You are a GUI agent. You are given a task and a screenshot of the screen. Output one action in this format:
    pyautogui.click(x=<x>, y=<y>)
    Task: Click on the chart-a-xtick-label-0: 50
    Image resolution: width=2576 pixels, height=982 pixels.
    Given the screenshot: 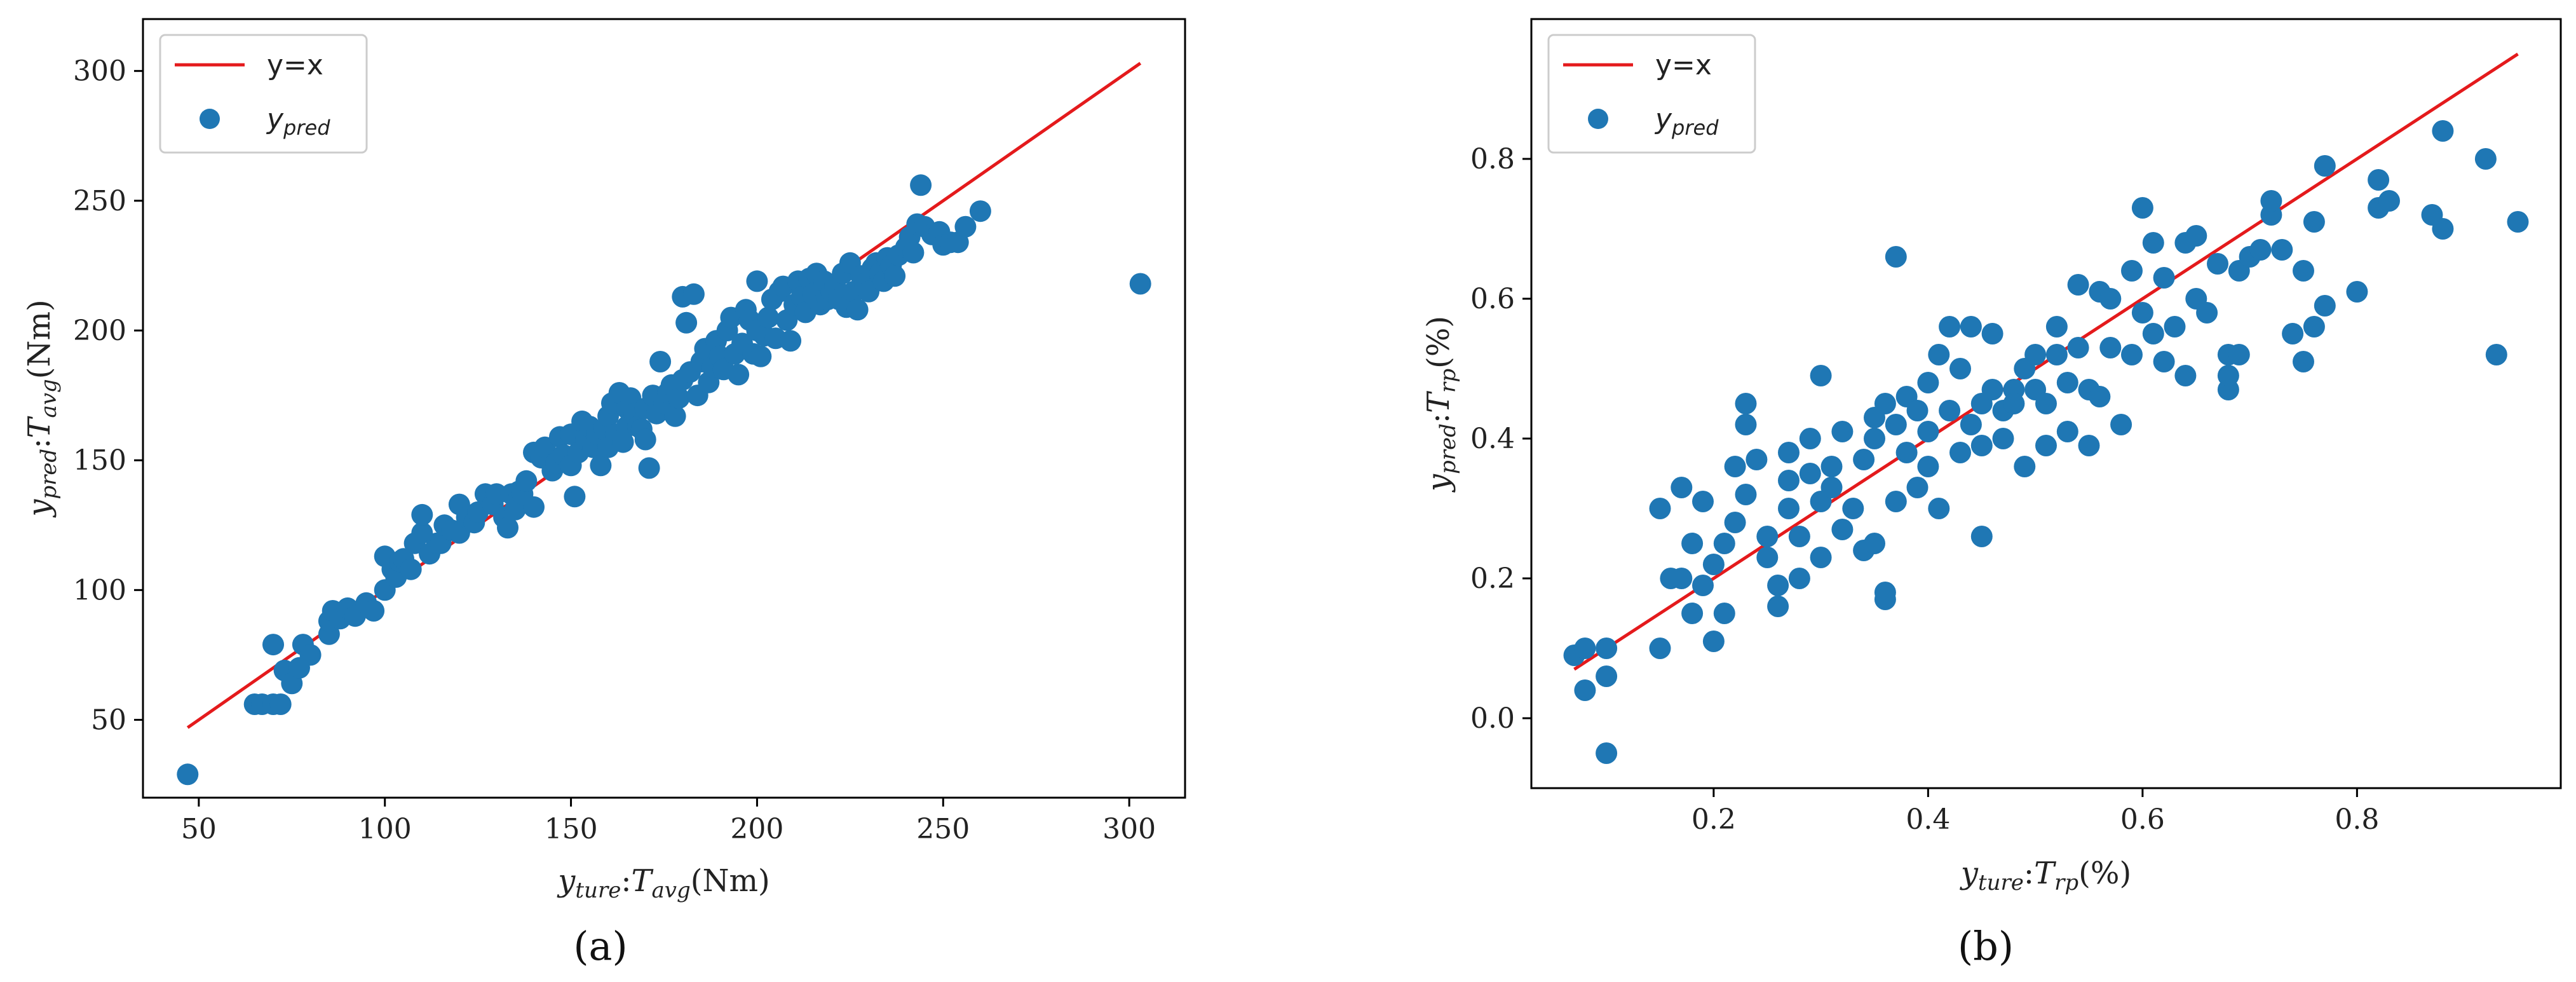 What is the action you would take?
    pyautogui.click(x=199, y=829)
    